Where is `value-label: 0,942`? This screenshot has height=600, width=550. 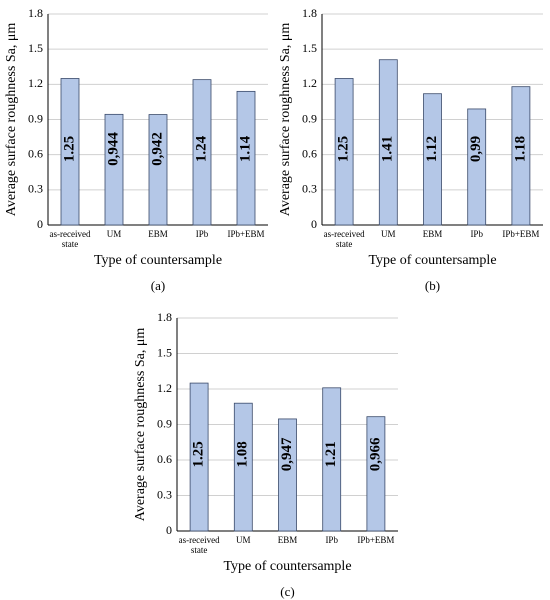
value-label: 0,942 is located at coordinates (157, 149).